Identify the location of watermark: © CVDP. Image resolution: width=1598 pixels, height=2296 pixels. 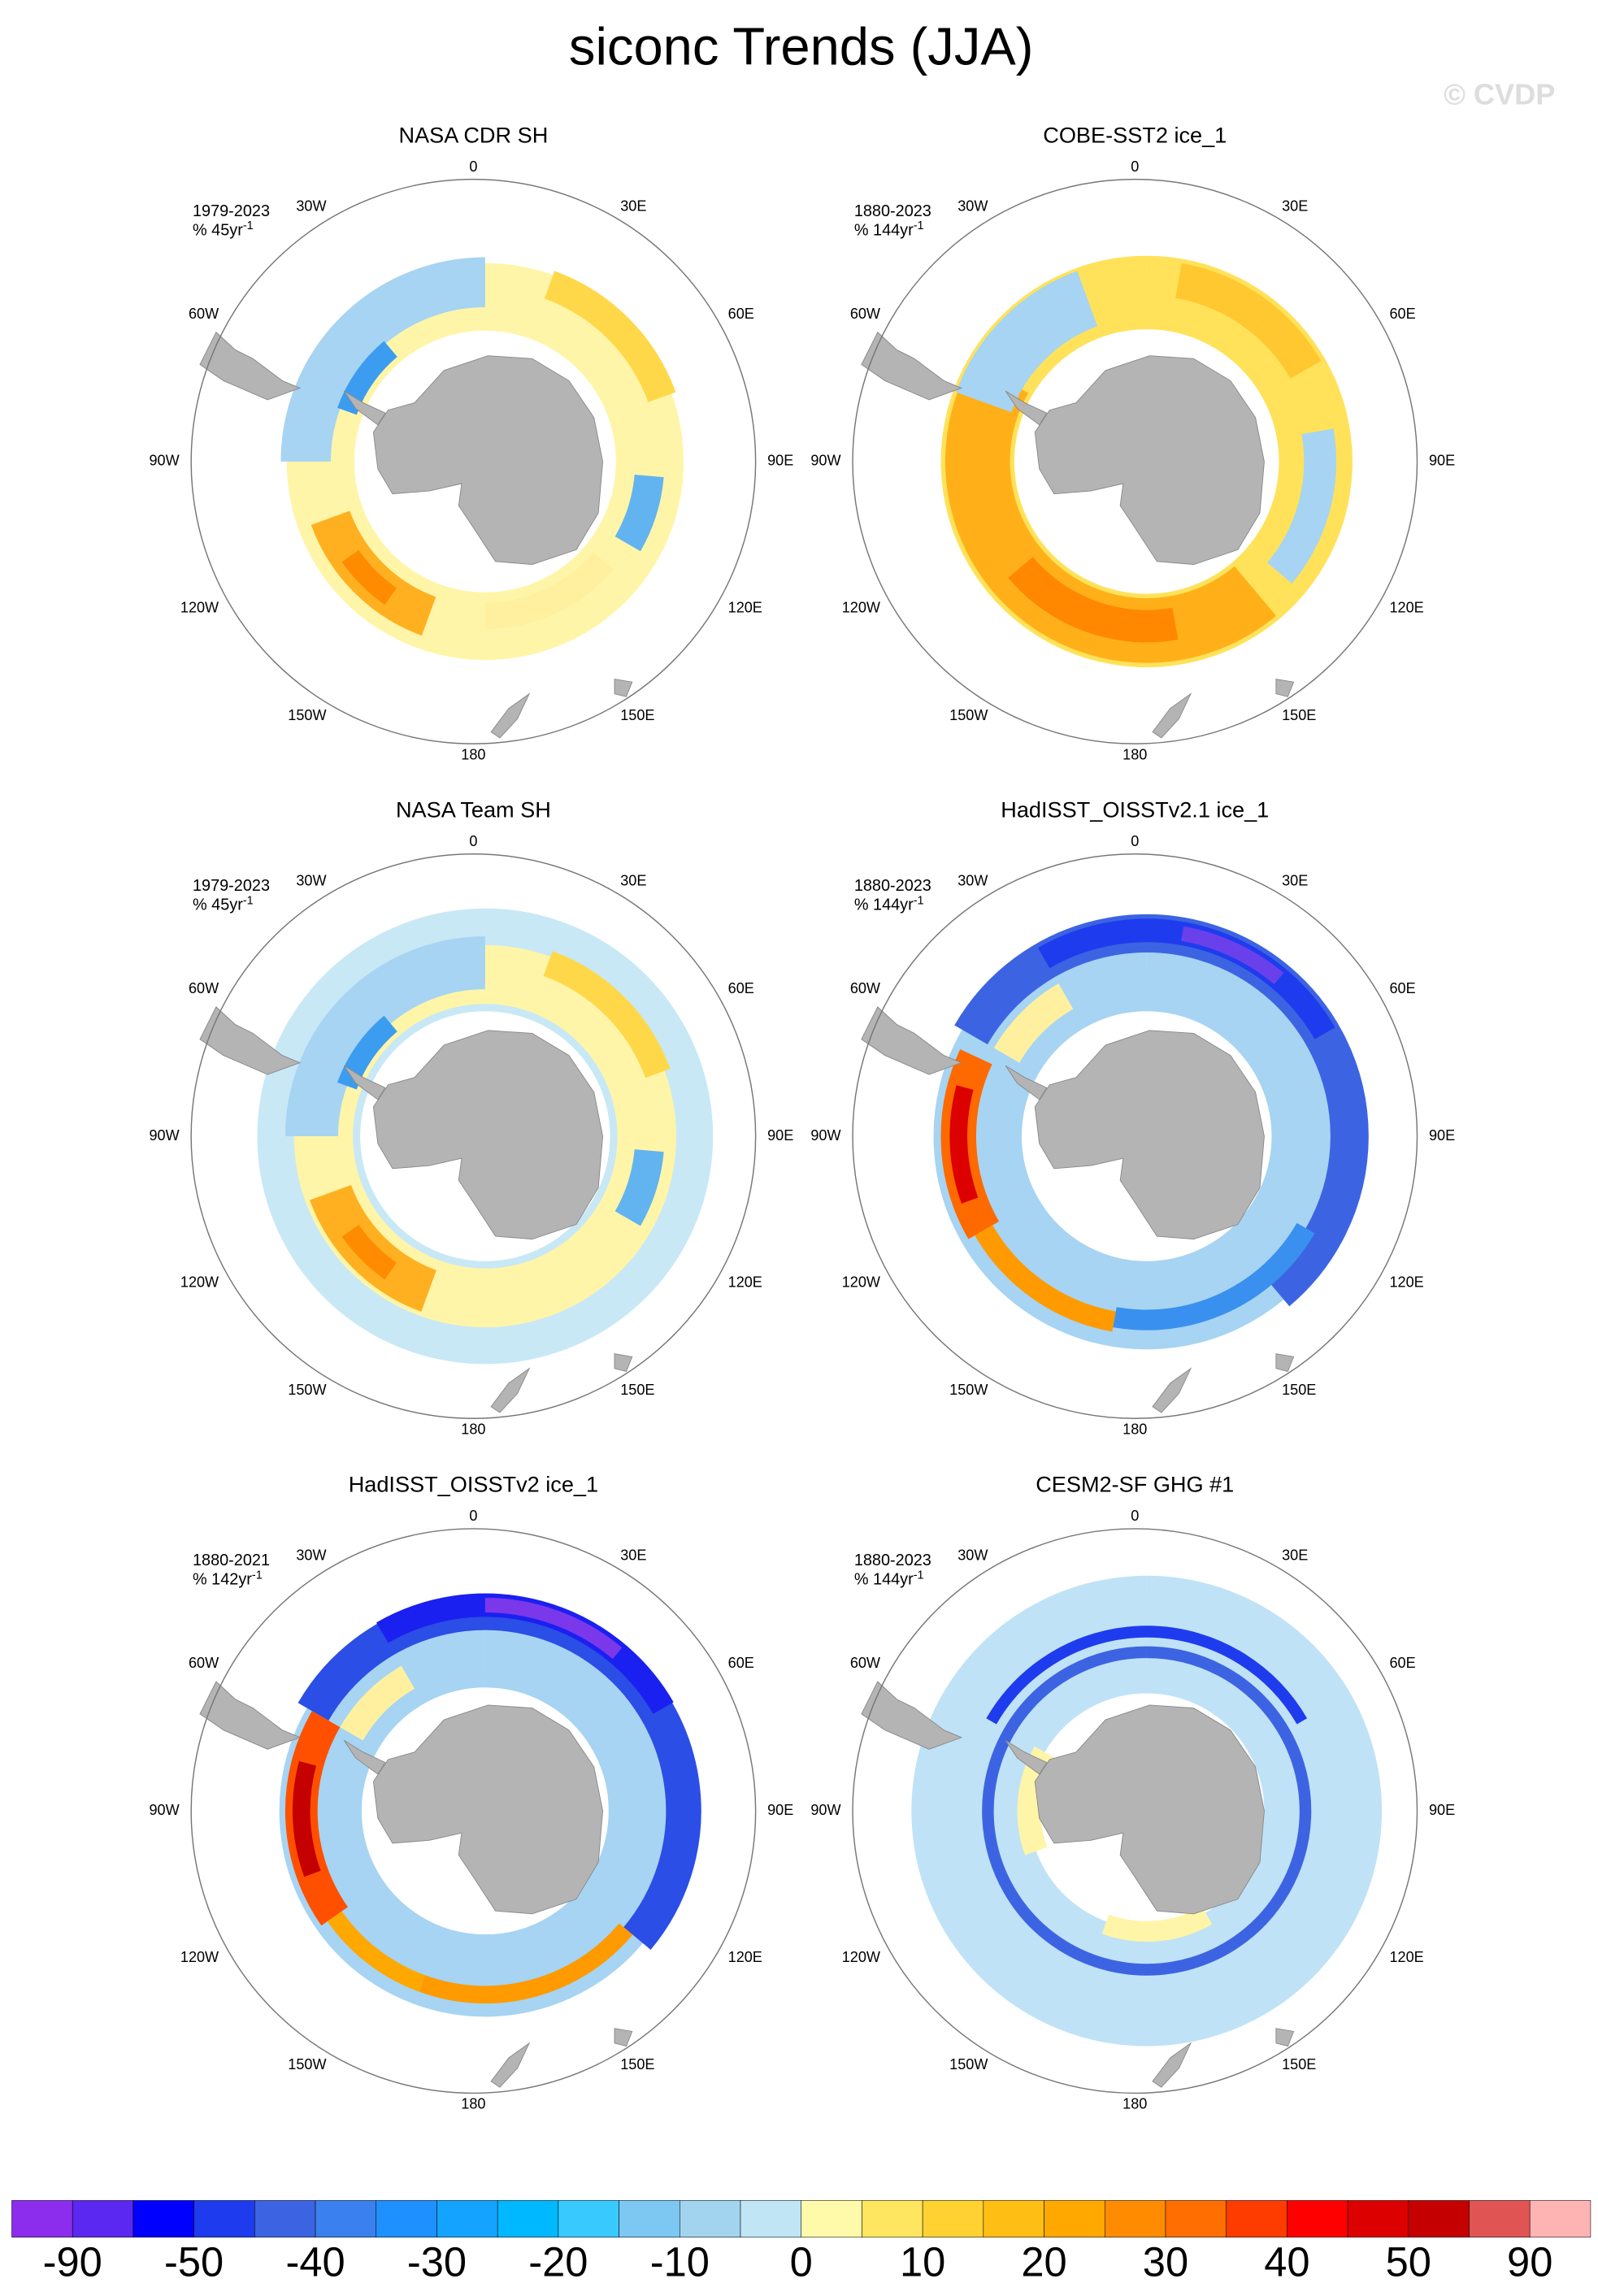
(1499, 94).